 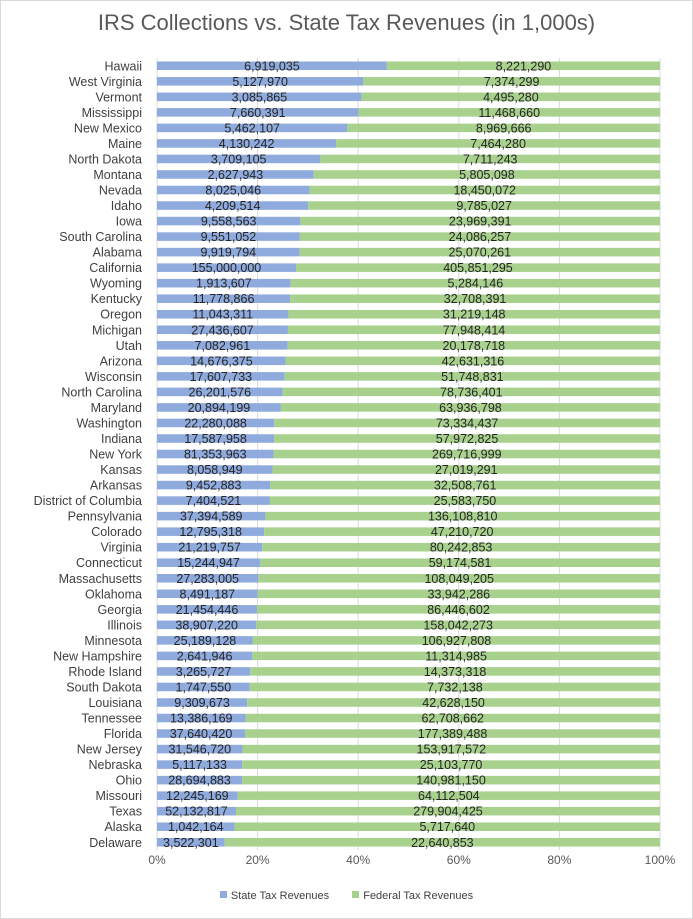 I want to click on data-label-federal: 9,785,027, so click(x=484, y=206).